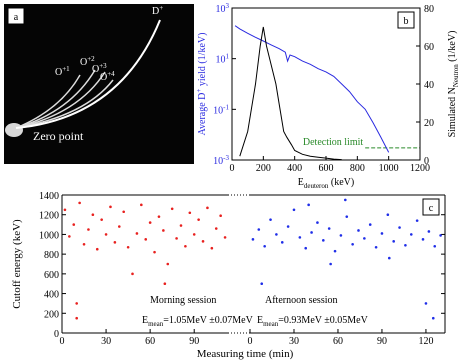 This screenshot has height=364, width=463. Describe the element at coordinates (323, 320) in the screenshot. I see `mean-energy-part: =0.93MeV ±0.05MeV` at that location.